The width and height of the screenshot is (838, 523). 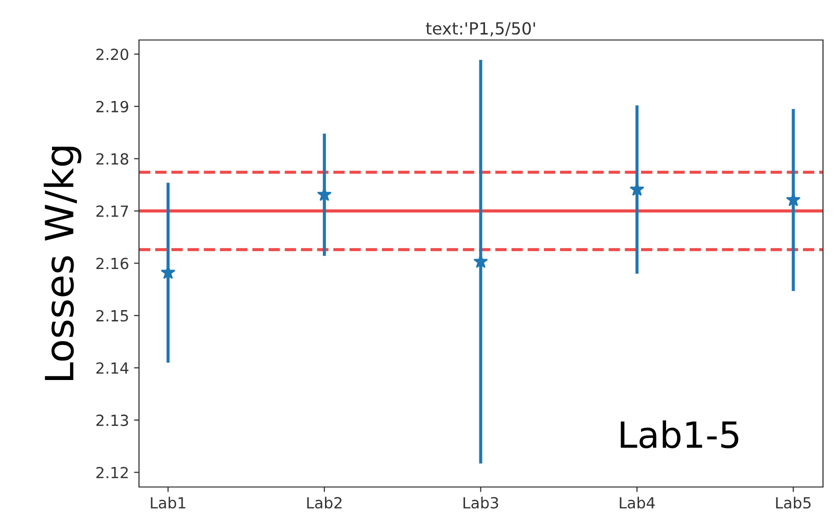 What do you see at coordinates (793, 502) in the screenshot?
I see `x-tick-label: Lab5` at bounding box center [793, 502].